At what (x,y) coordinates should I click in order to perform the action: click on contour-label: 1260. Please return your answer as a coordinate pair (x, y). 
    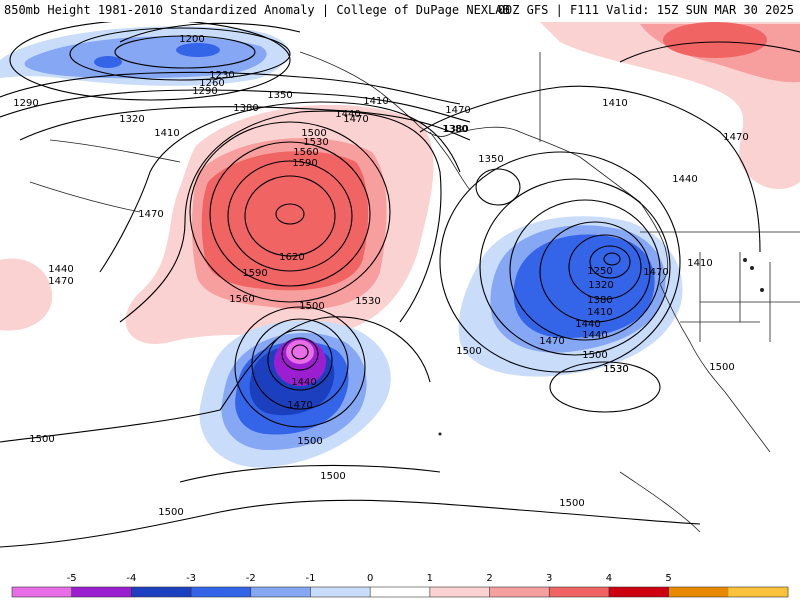
    Looking at the image, I should click on (211, 83).